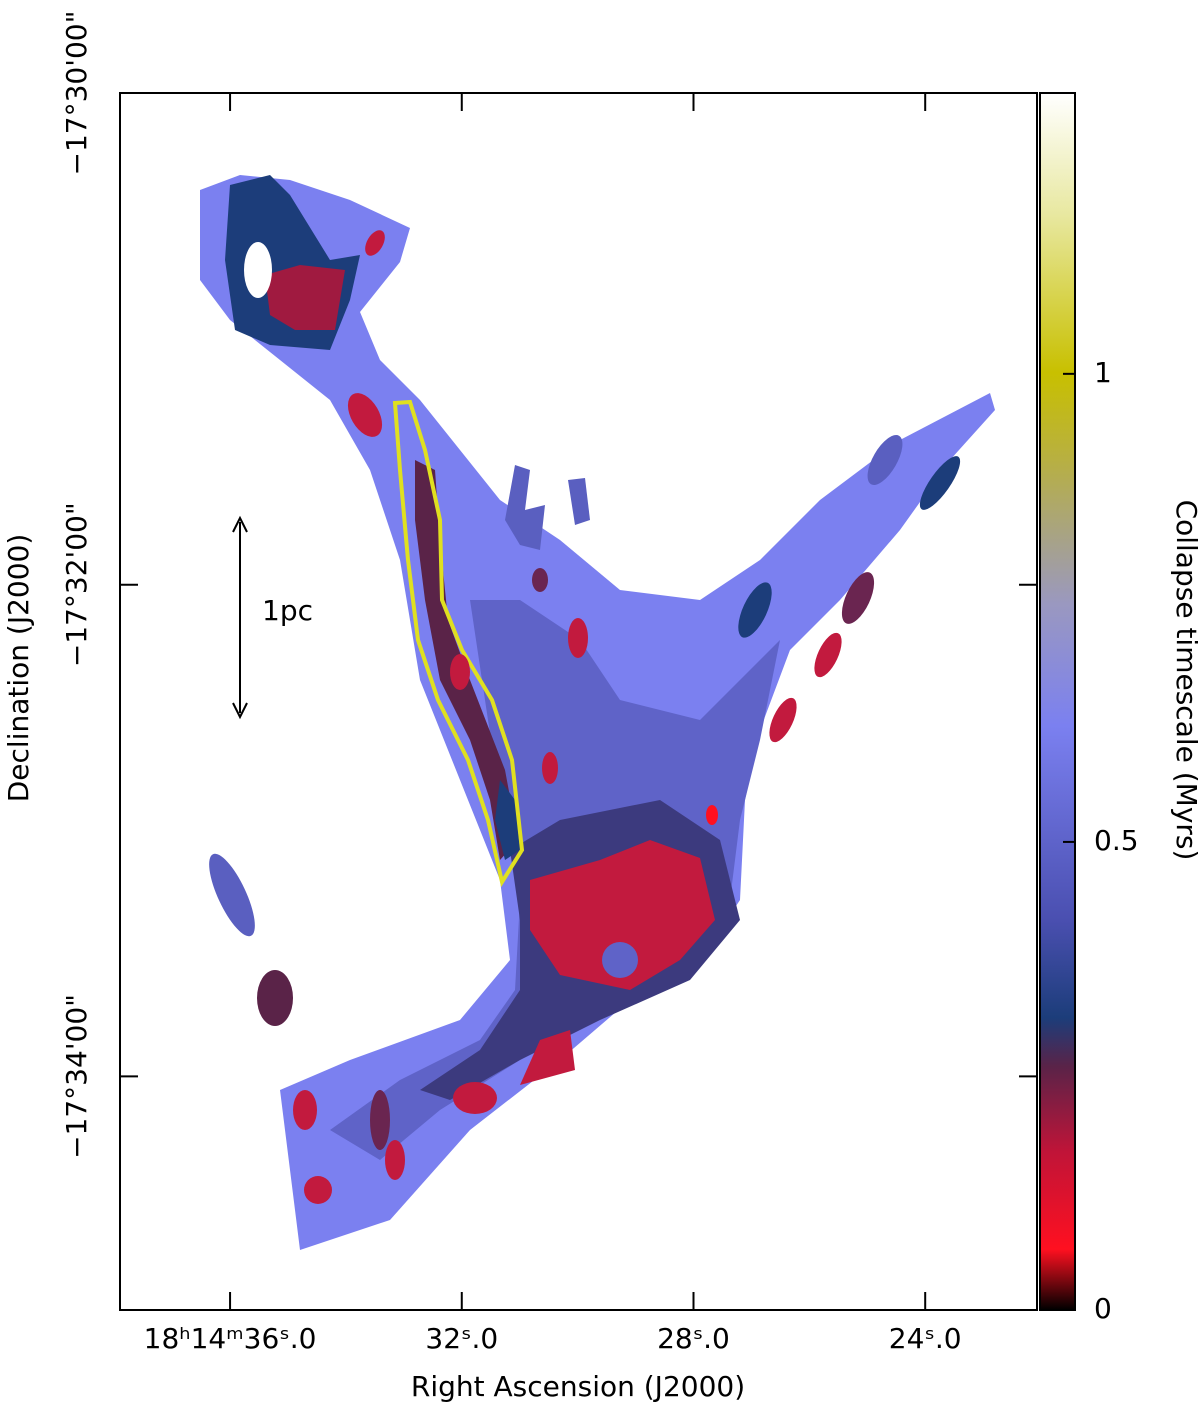  I want to click on filament-core, so click(507, 820).